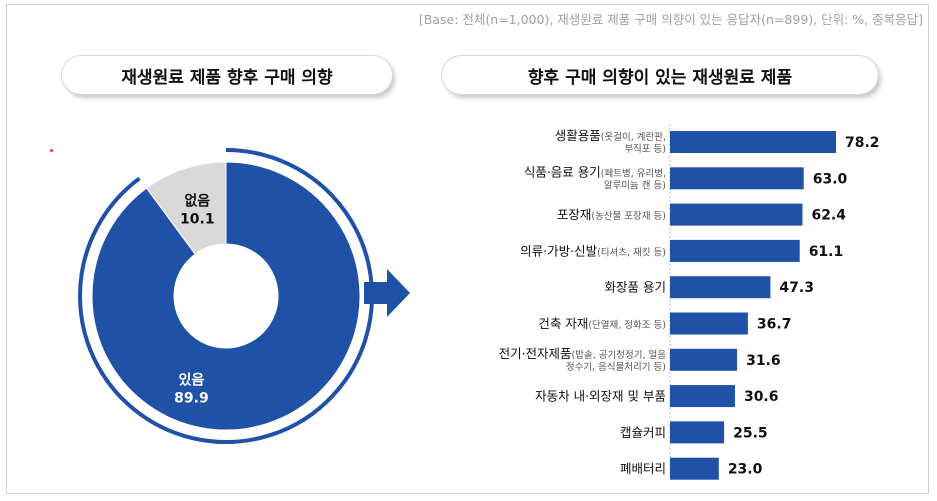 This screenshot has height=501, width=937. What do you see at coordinates (774, 325) in the screenshot?
I see `bar-value-label: 36.7` at bounding box center [774, 325].